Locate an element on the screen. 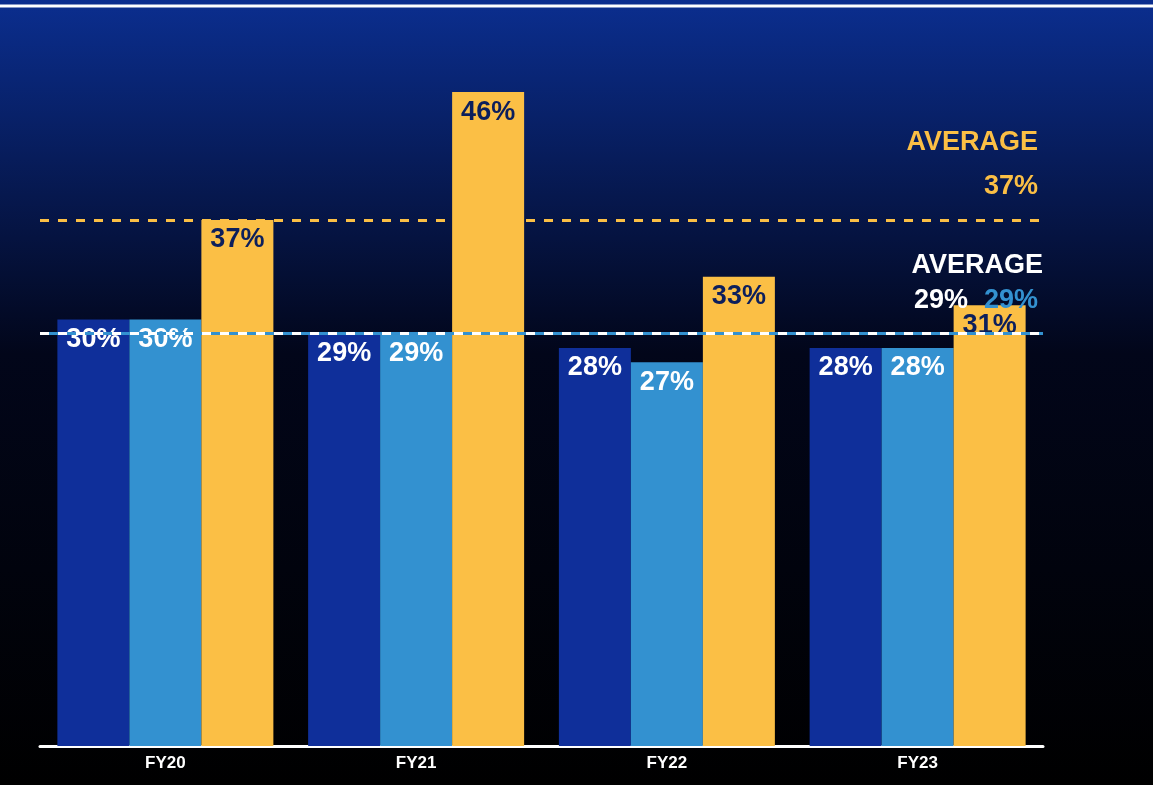 This screenshot has width=1153, height=785. x-tick-label: FY20 is located at coordinates (165, 762).